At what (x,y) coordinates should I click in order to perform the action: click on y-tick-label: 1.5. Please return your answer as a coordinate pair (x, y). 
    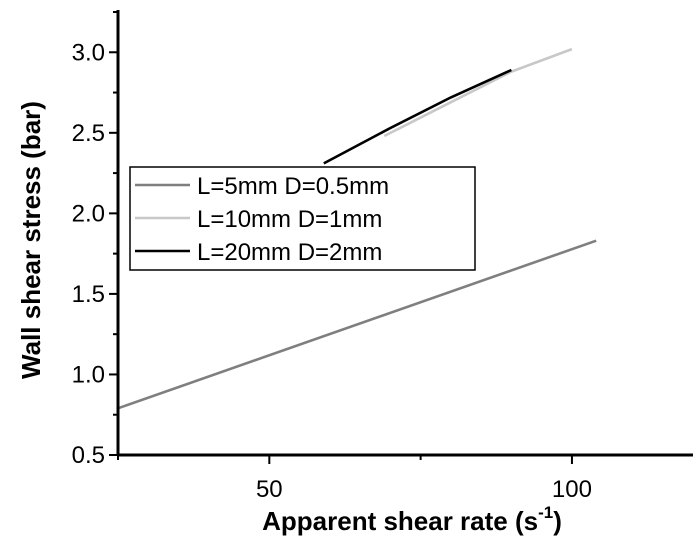
    Looking at the image, I should click on (88, 294).